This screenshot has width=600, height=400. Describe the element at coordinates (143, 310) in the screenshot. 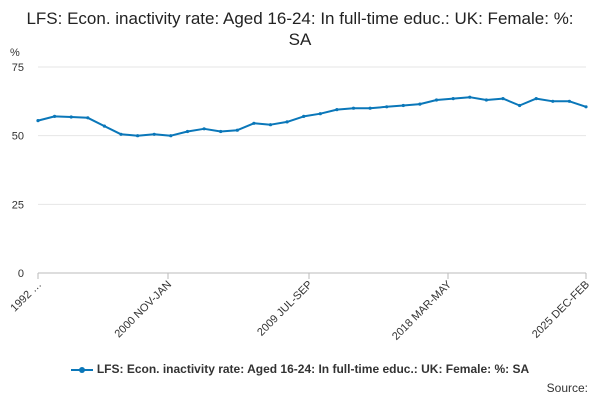

I see `x-tick-label-1: 2000 NOV-JAN` at that location.